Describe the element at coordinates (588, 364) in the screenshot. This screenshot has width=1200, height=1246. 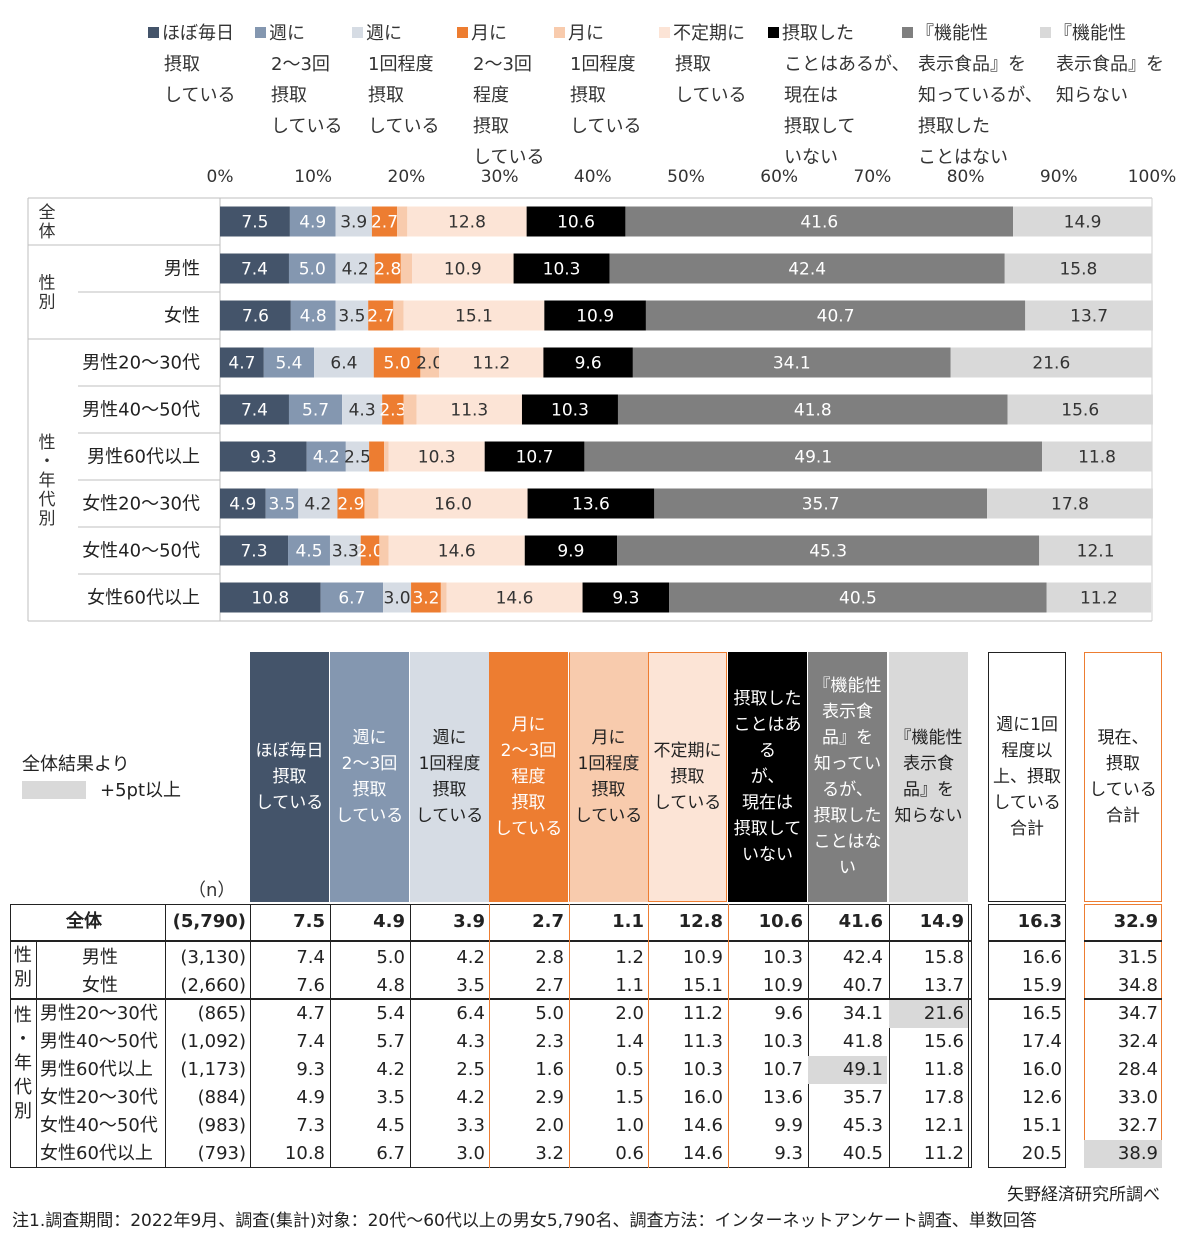
I see `bar-data-label: 9.6` at that location.